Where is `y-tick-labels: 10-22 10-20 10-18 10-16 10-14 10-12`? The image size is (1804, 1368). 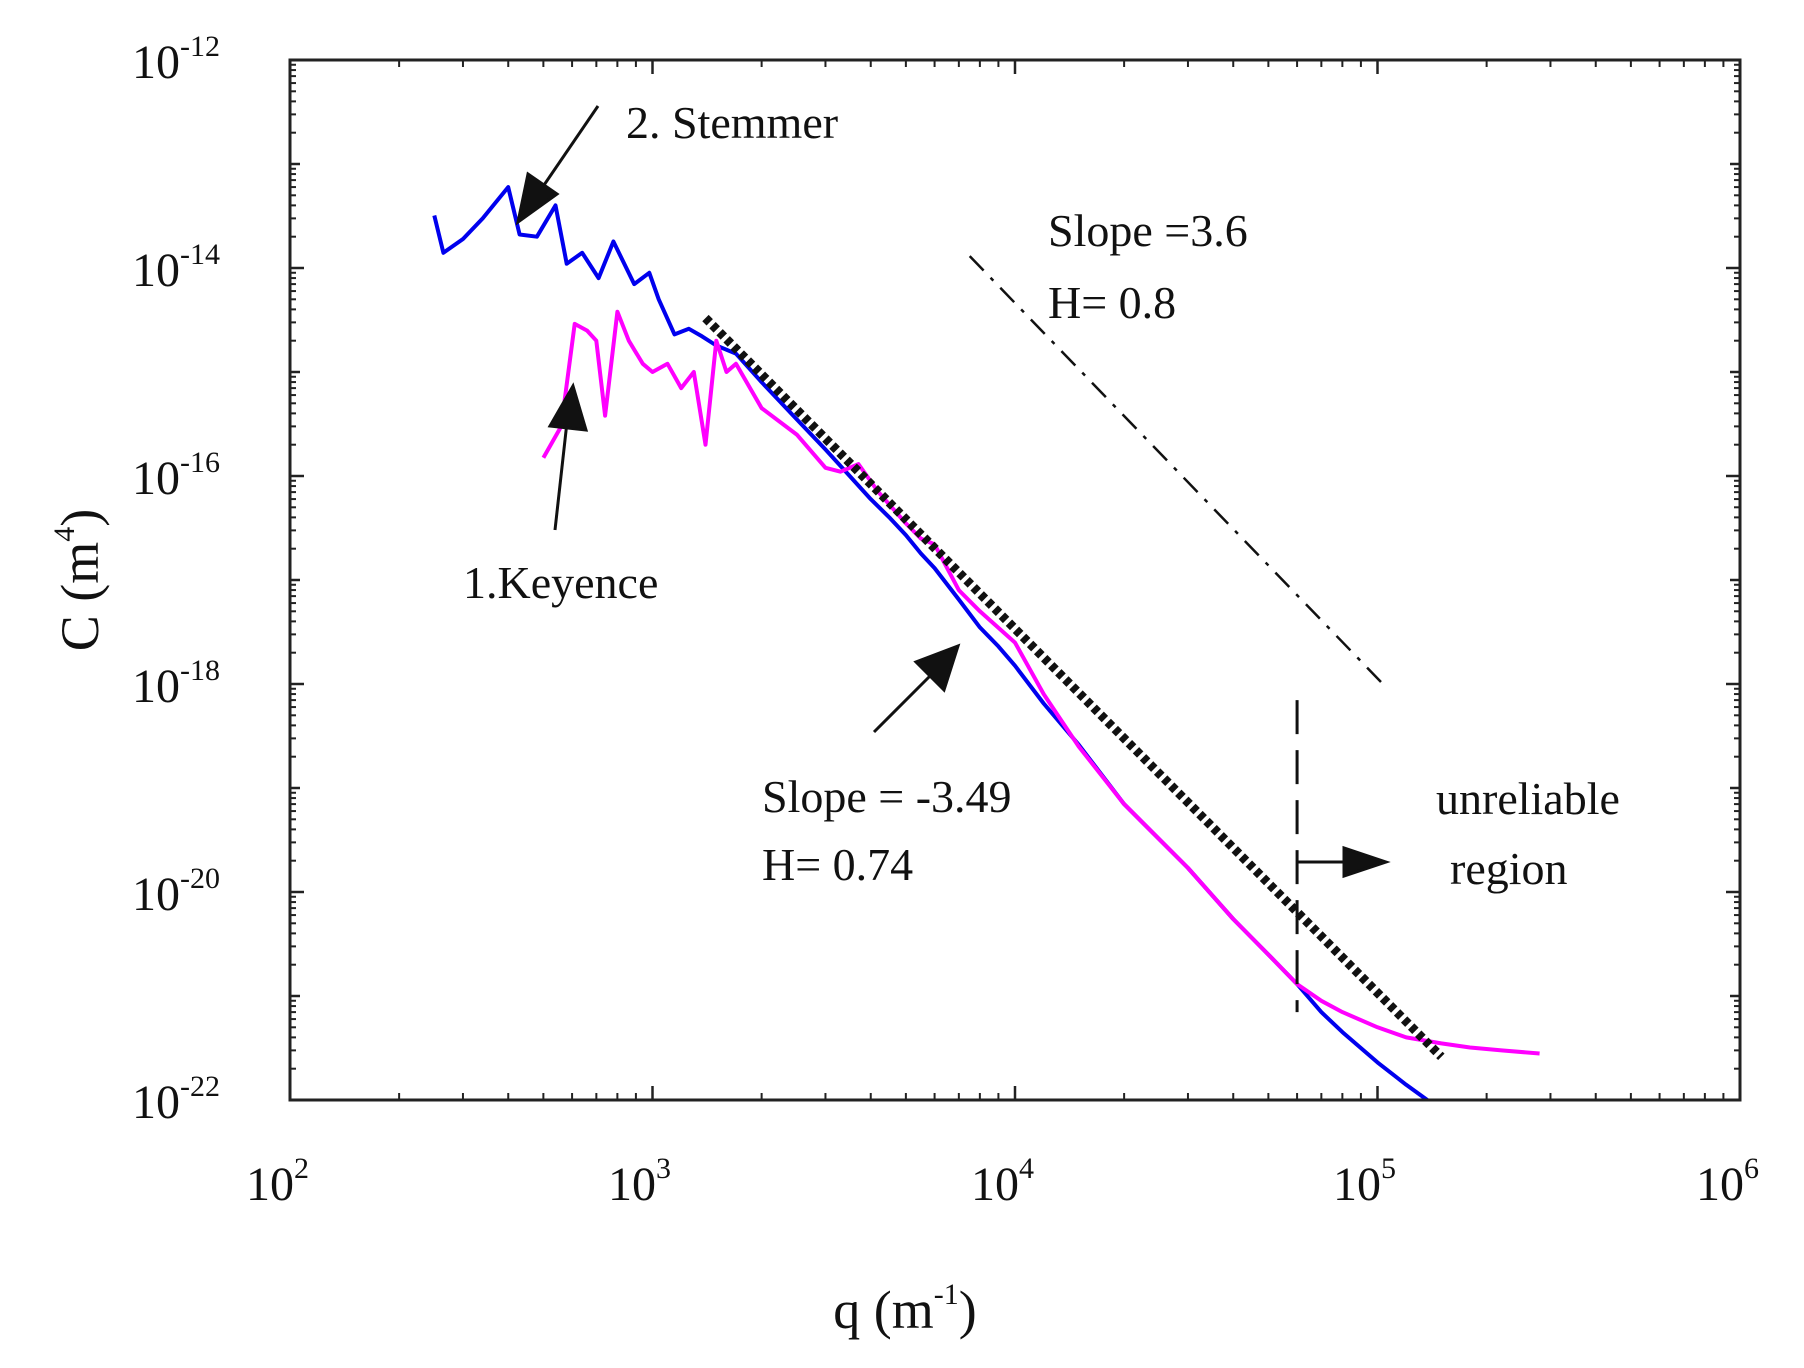 y-tick-labels: 10-22 10-20 10-18 10-16 10-14 10-12 is located at coordinates (176, 579).